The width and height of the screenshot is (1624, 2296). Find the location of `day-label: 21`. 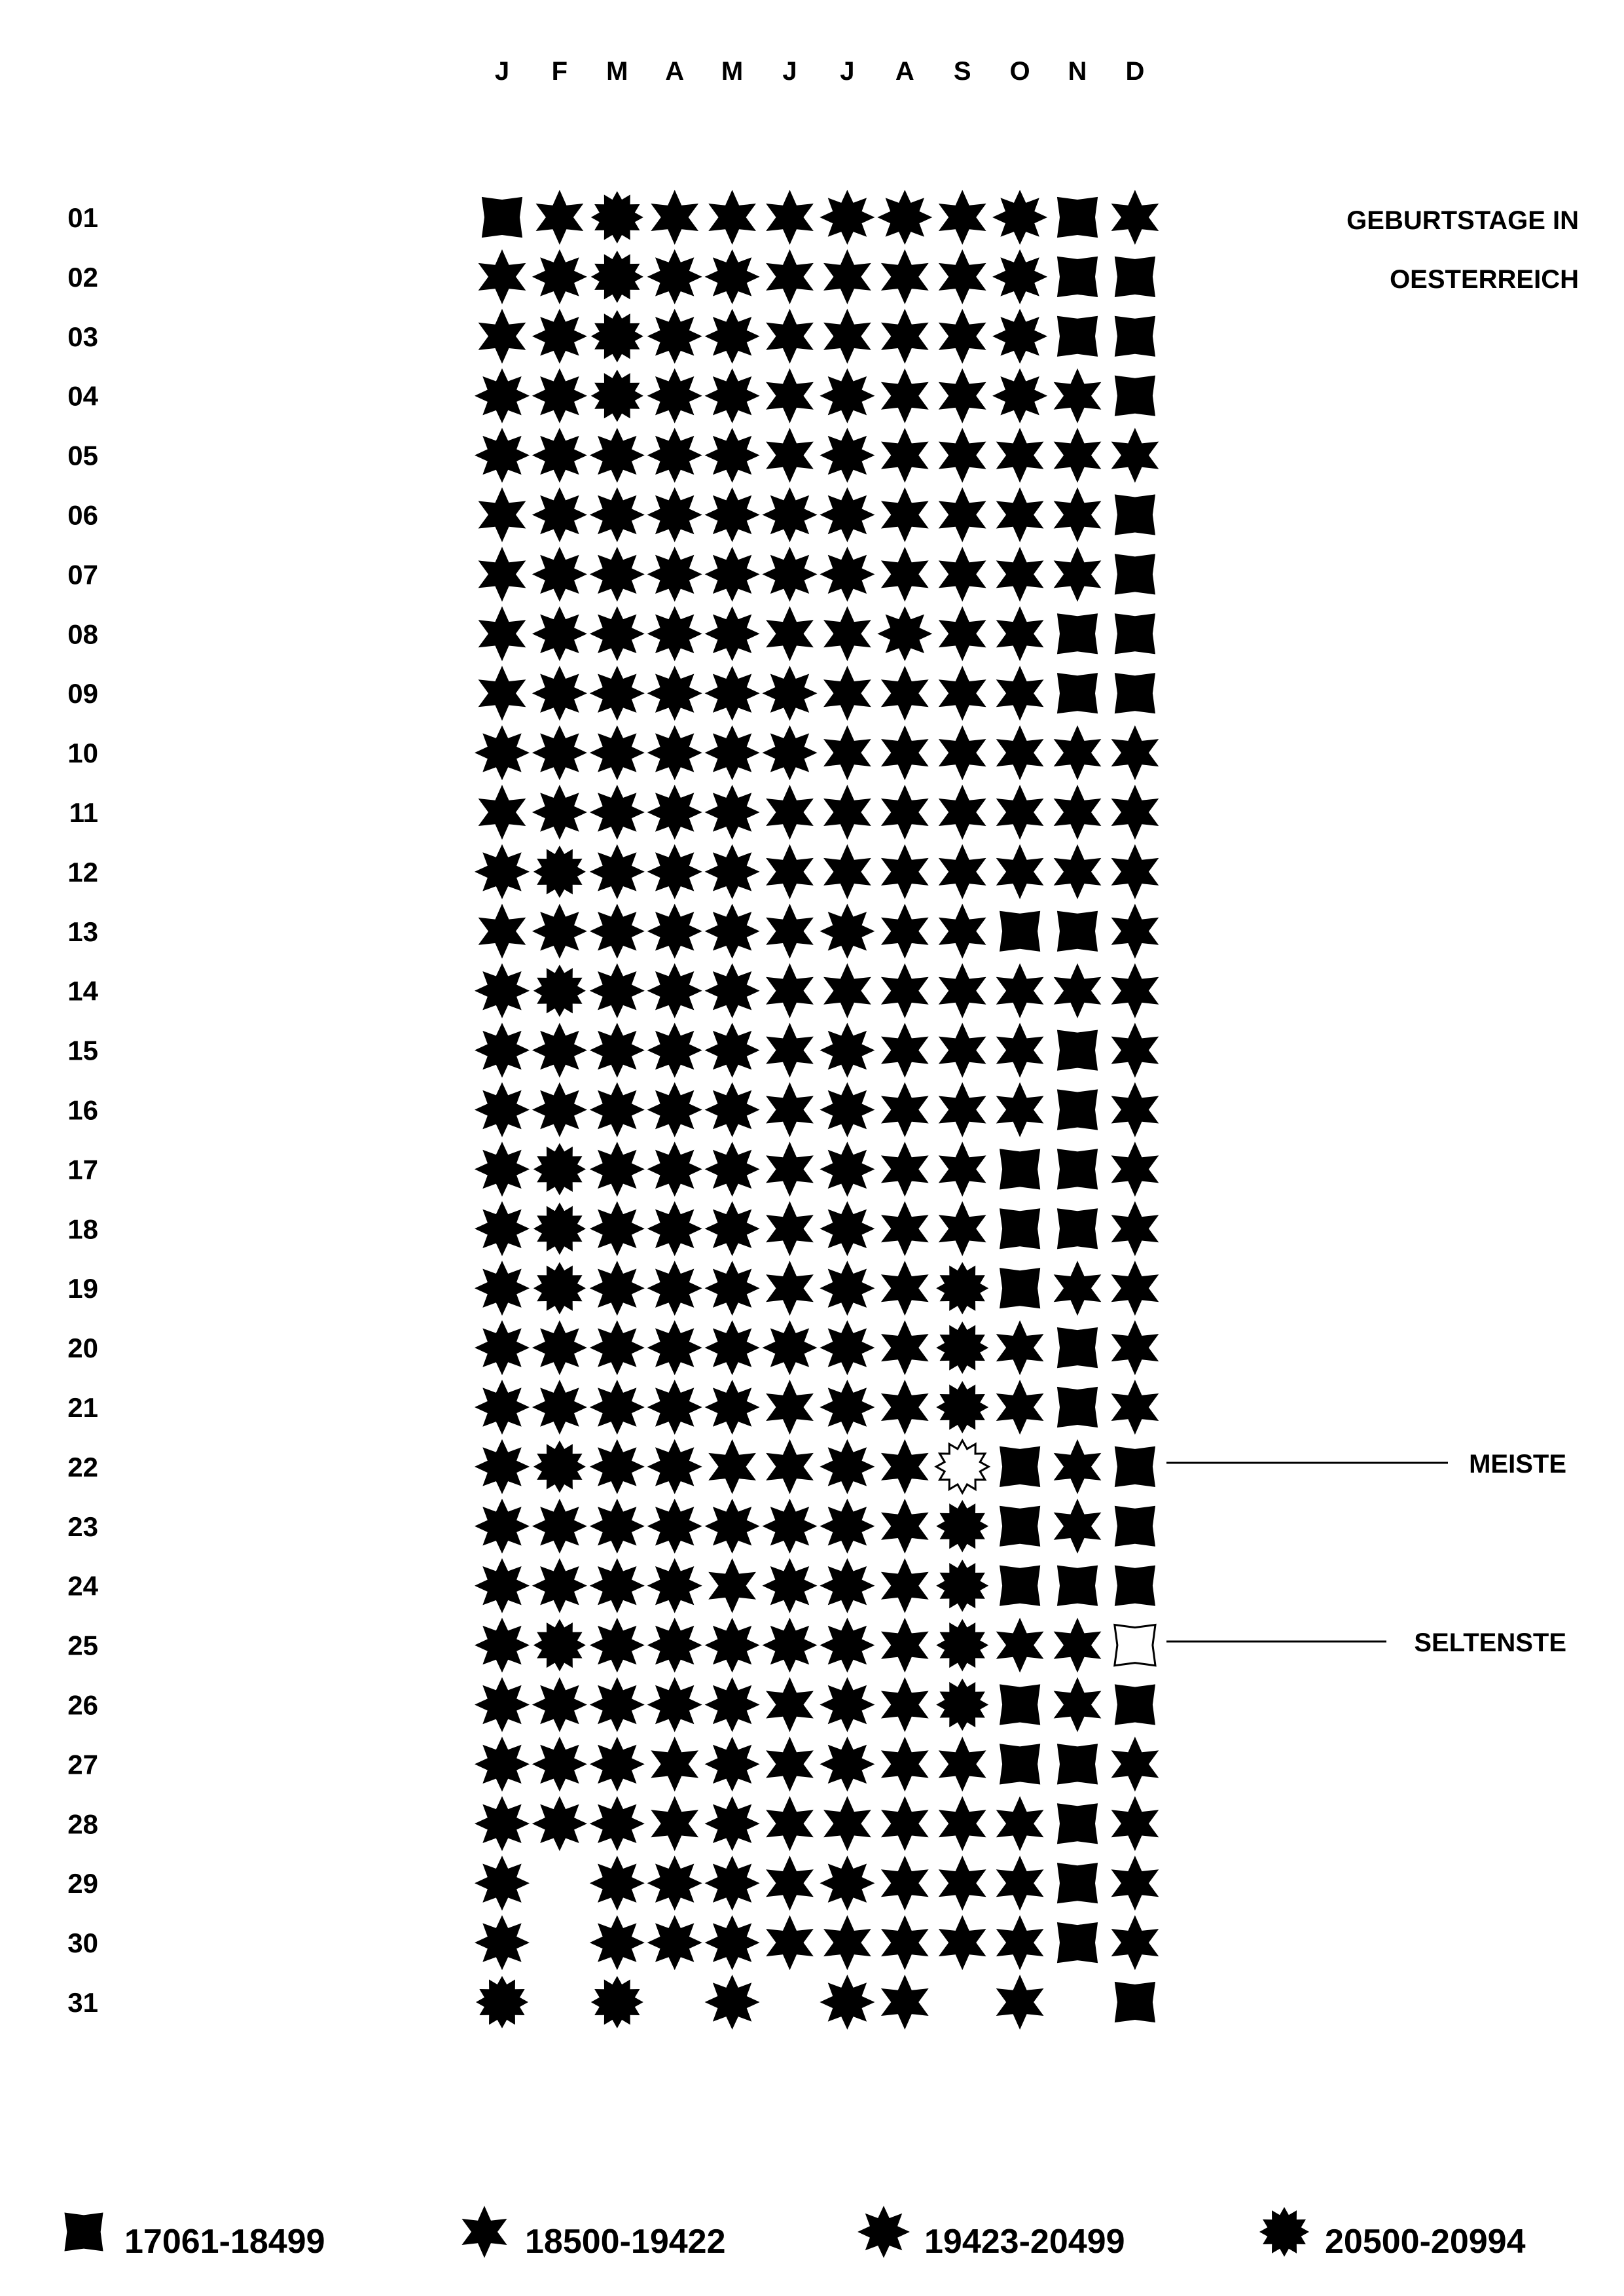

day-label: 21 is located at coordinates (82, 1407).